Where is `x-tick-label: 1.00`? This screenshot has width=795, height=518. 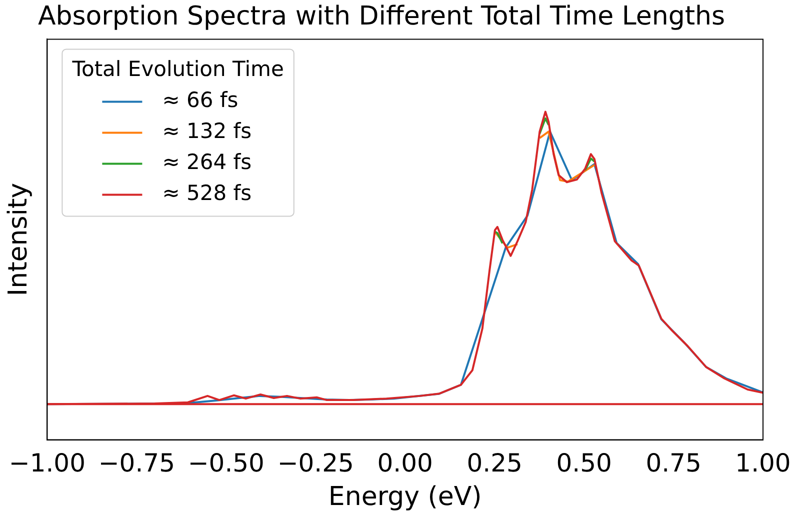 x-tick-label: 1.00 is located at coordinates (763, 463).